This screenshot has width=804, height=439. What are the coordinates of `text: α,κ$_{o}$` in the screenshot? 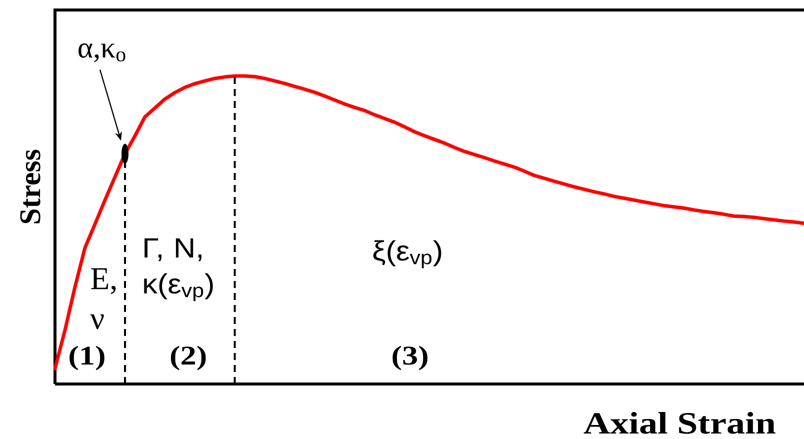 It's located at (102, 52).